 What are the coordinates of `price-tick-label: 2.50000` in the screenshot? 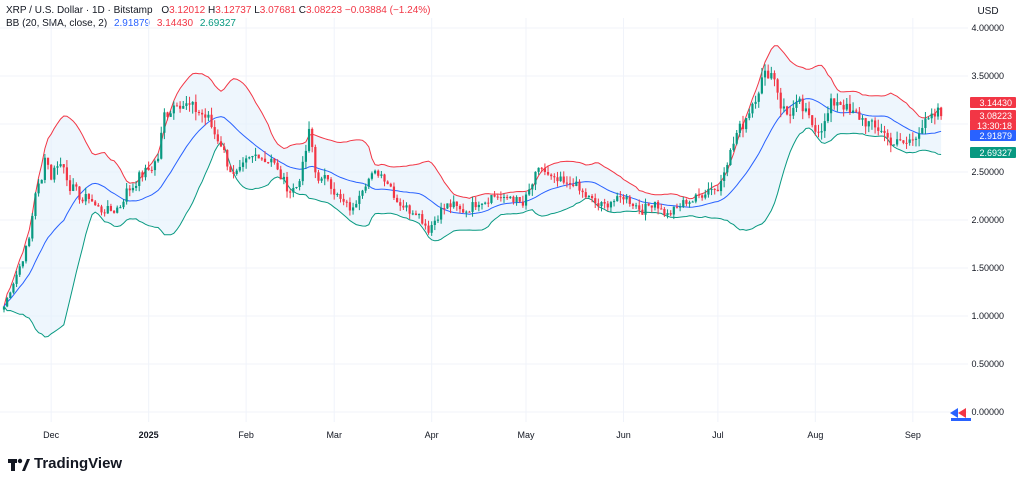 It's located at (987, 172).